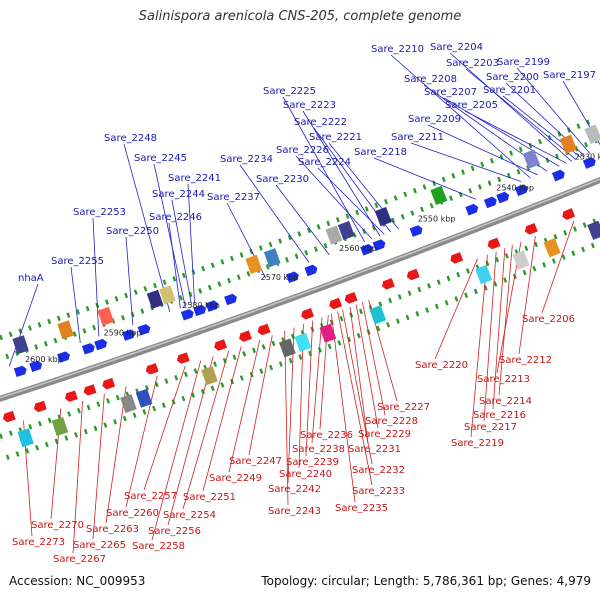  What do you see at coordinates (471, 105) in the screenshot?
I see `gene-label: Sare_2205` at bounding box center [471, 105].